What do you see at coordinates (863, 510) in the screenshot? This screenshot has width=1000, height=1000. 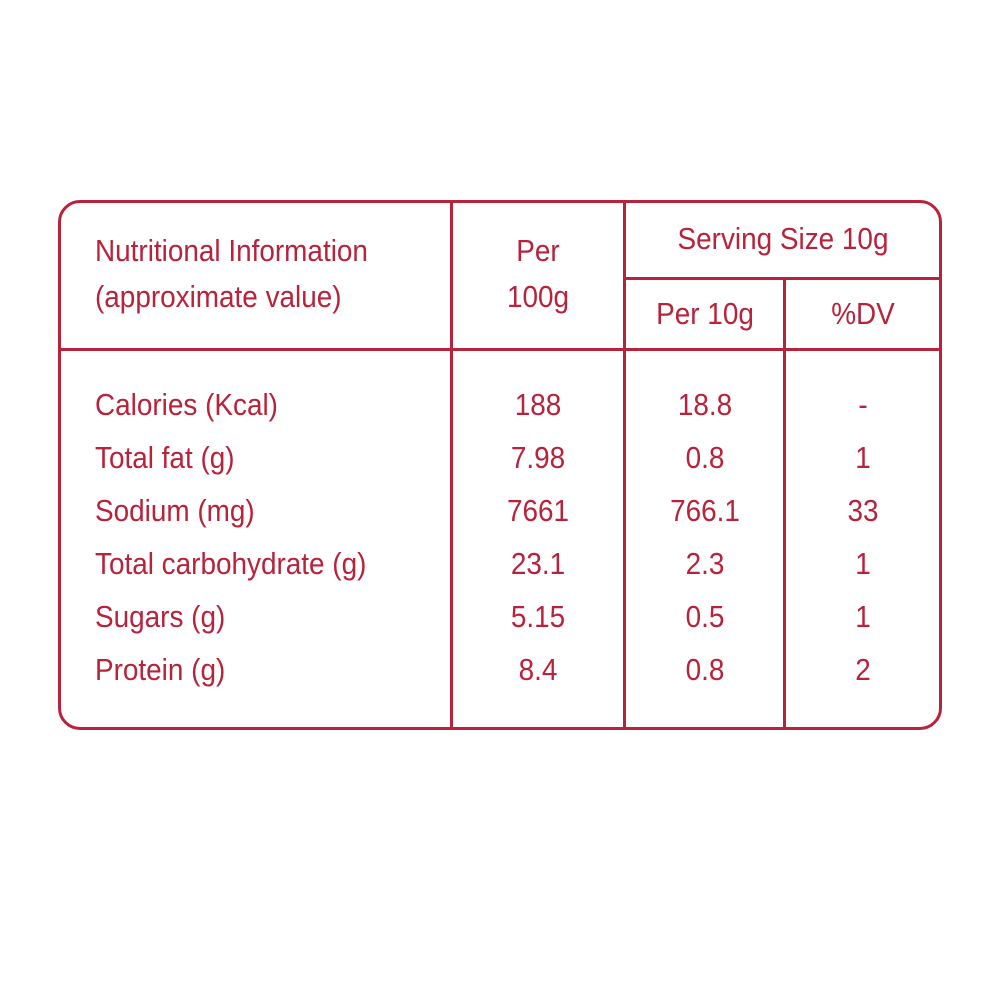 I see `row-dv: 33` at bounding box center [863, 510].